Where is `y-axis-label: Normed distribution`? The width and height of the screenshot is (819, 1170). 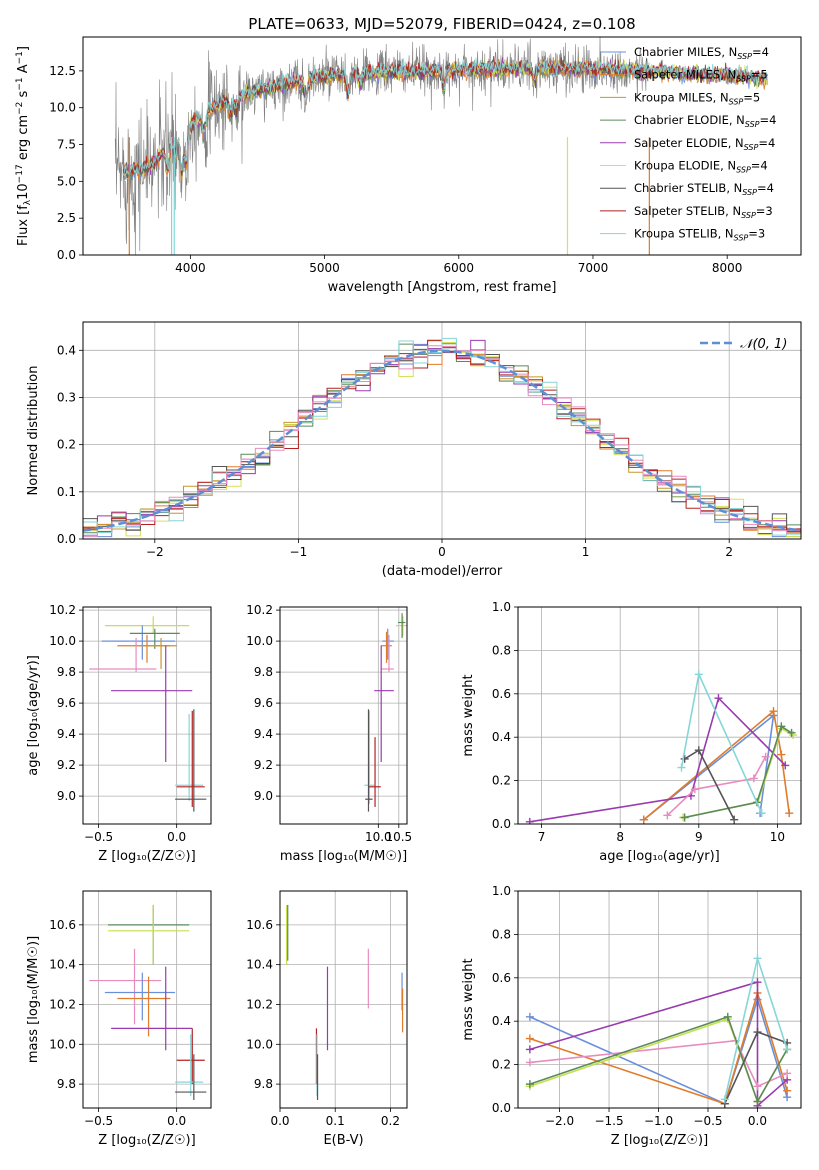
y-axis-label: Normed distribution is located at coordinates (33, 431).